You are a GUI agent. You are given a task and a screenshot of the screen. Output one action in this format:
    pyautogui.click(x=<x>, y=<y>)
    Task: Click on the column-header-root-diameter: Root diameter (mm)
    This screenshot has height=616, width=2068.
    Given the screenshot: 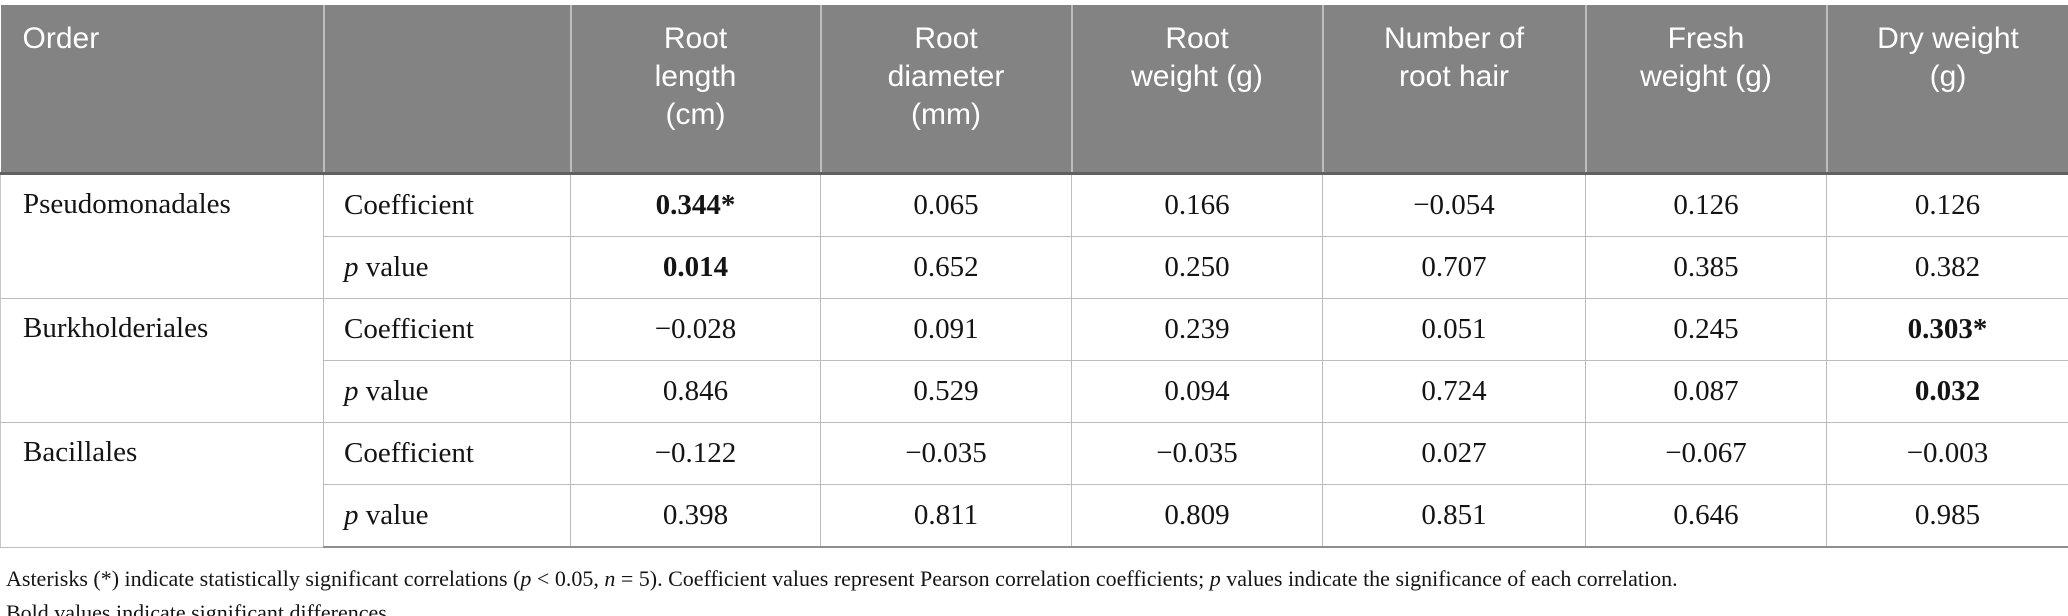 What is the action you would take?
    pyautogui.click(x=945, y=90)
    